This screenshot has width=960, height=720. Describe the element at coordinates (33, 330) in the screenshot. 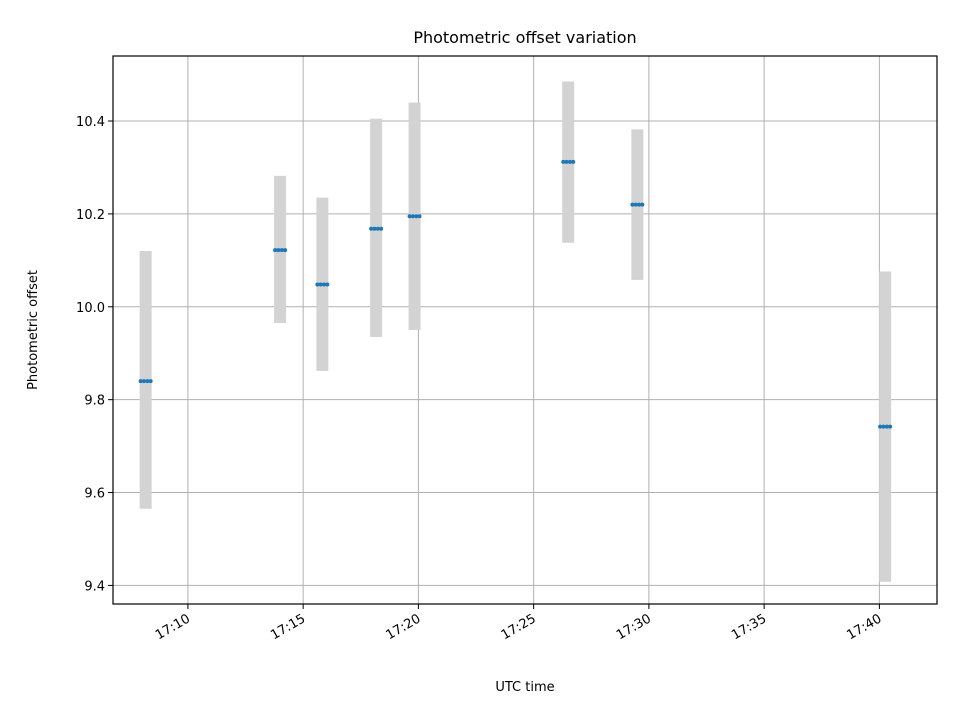

I see `y-axis-label: Photometric offset` at that location.